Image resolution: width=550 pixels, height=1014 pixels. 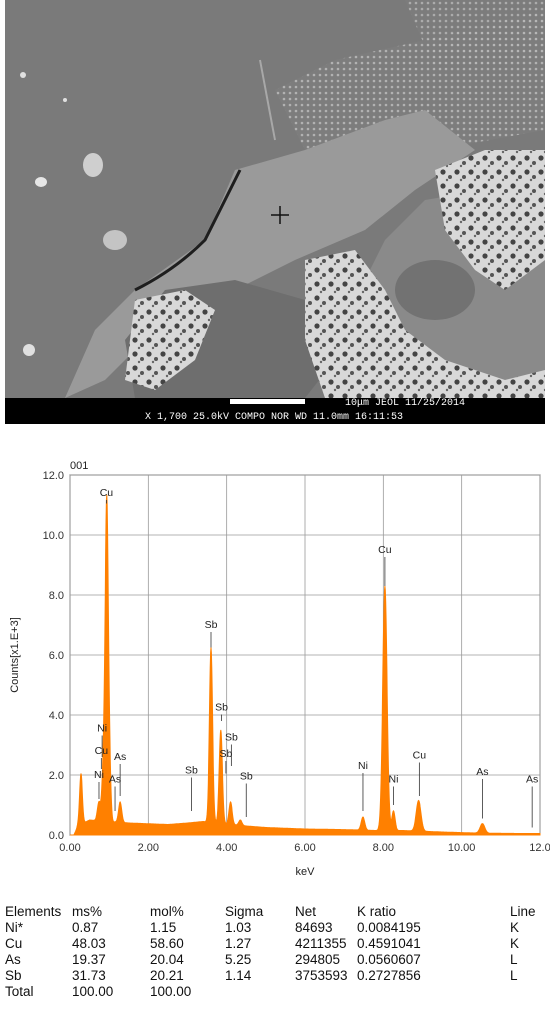 What do you see at coordinates (53, 536) in the screenshot?
I see `y-tick-label: 10.0` at bounding box center [53, 536].